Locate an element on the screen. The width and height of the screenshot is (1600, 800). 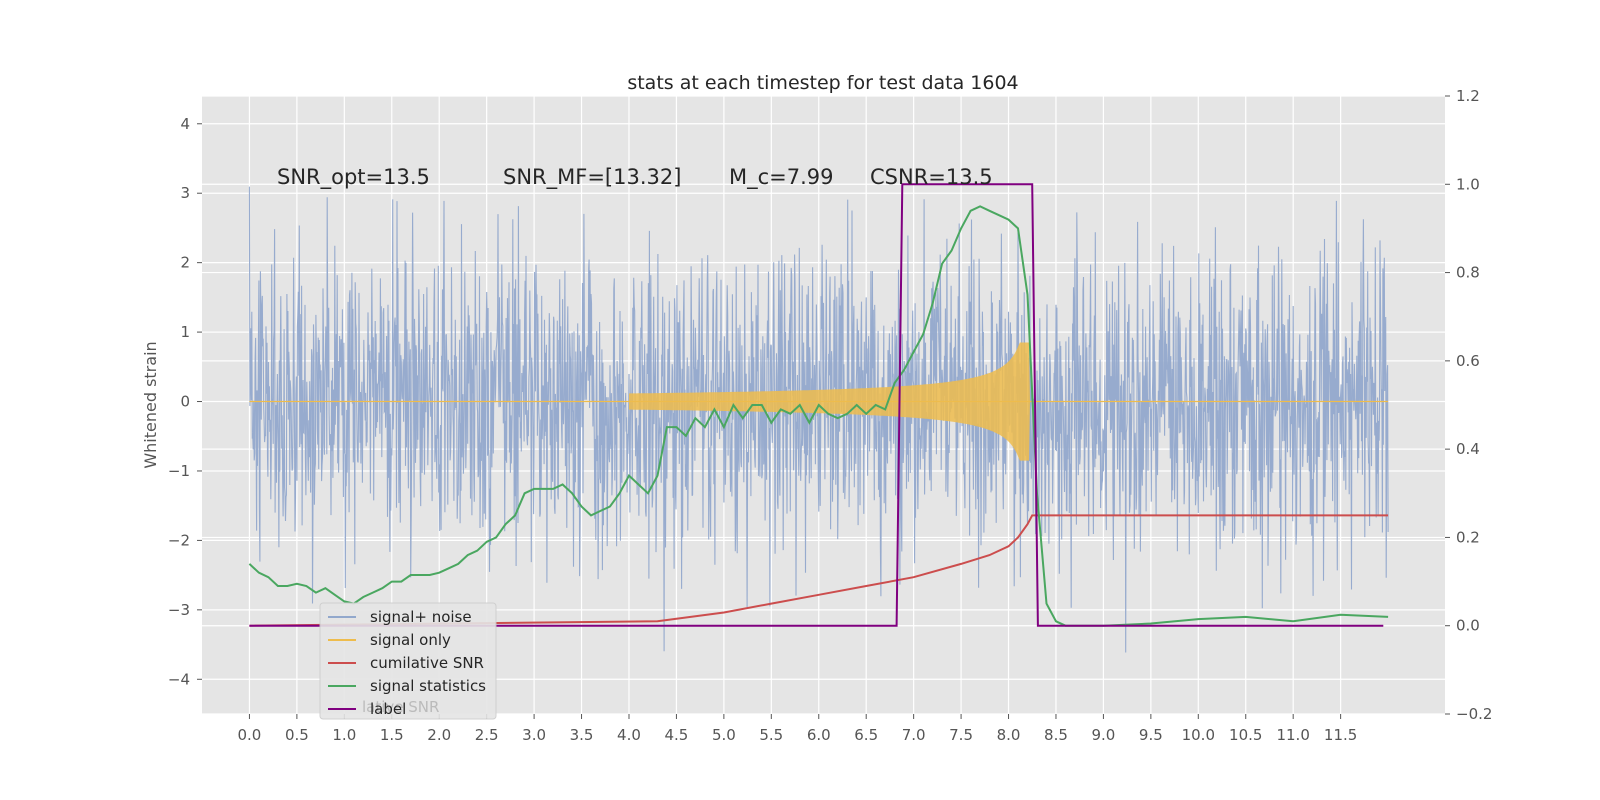
y-tick-label: −3 is located at coordinates (179, 610).